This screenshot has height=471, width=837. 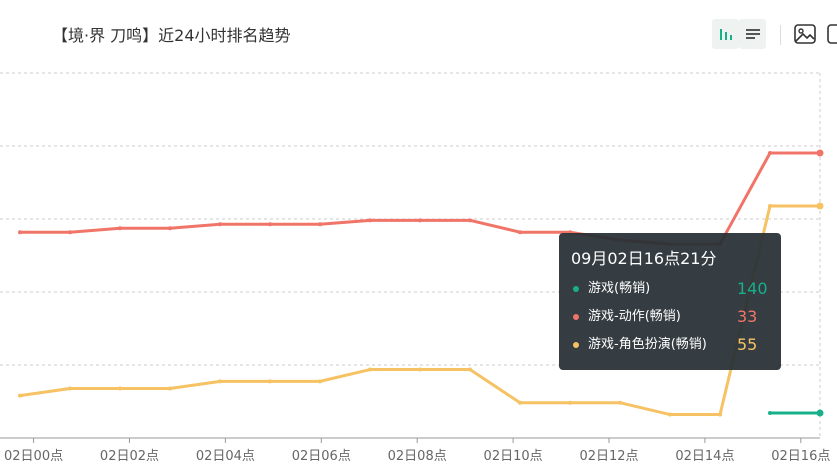 What do you see at coordinates (647, 344) in the screenshot?
I see `tooltip-series-name: 游戏-角色扮演(畅销)` at bounding box center [647, 344].